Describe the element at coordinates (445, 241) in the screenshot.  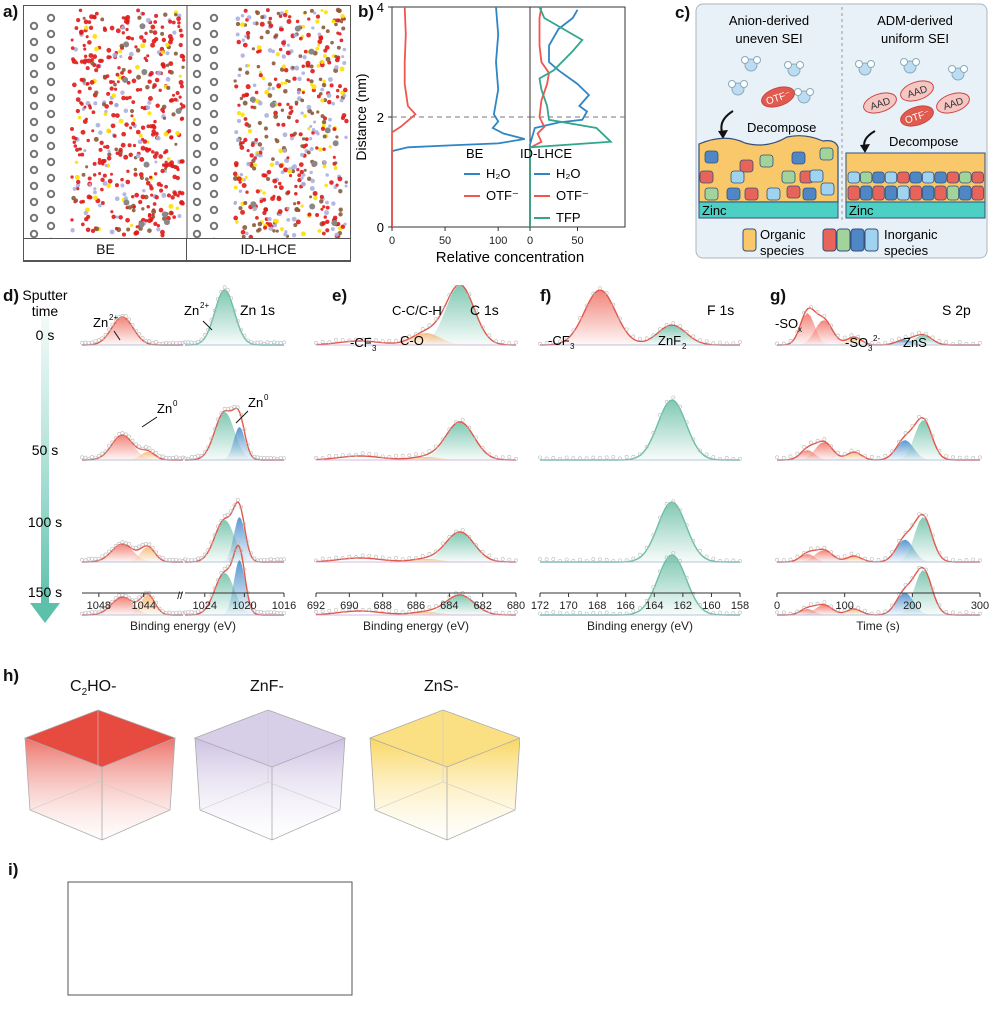
I see `x-tick-label: 50` at that location.